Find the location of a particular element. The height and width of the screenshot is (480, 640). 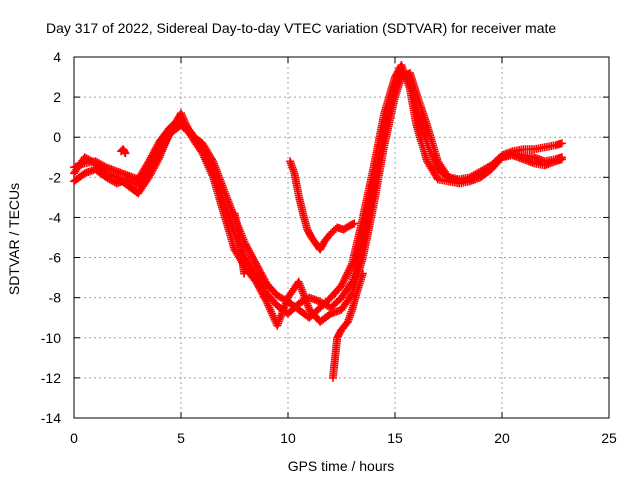

y-tick-label: -4 is located at coordinates (55, 217).